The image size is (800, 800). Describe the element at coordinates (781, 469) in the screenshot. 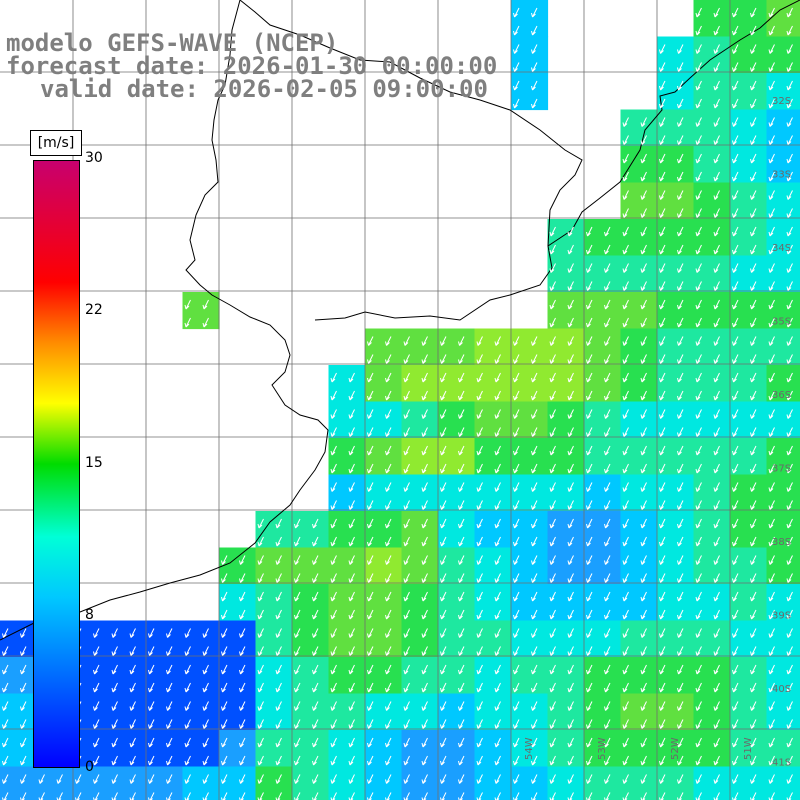

I see `latitude-label: 37S` at that location.